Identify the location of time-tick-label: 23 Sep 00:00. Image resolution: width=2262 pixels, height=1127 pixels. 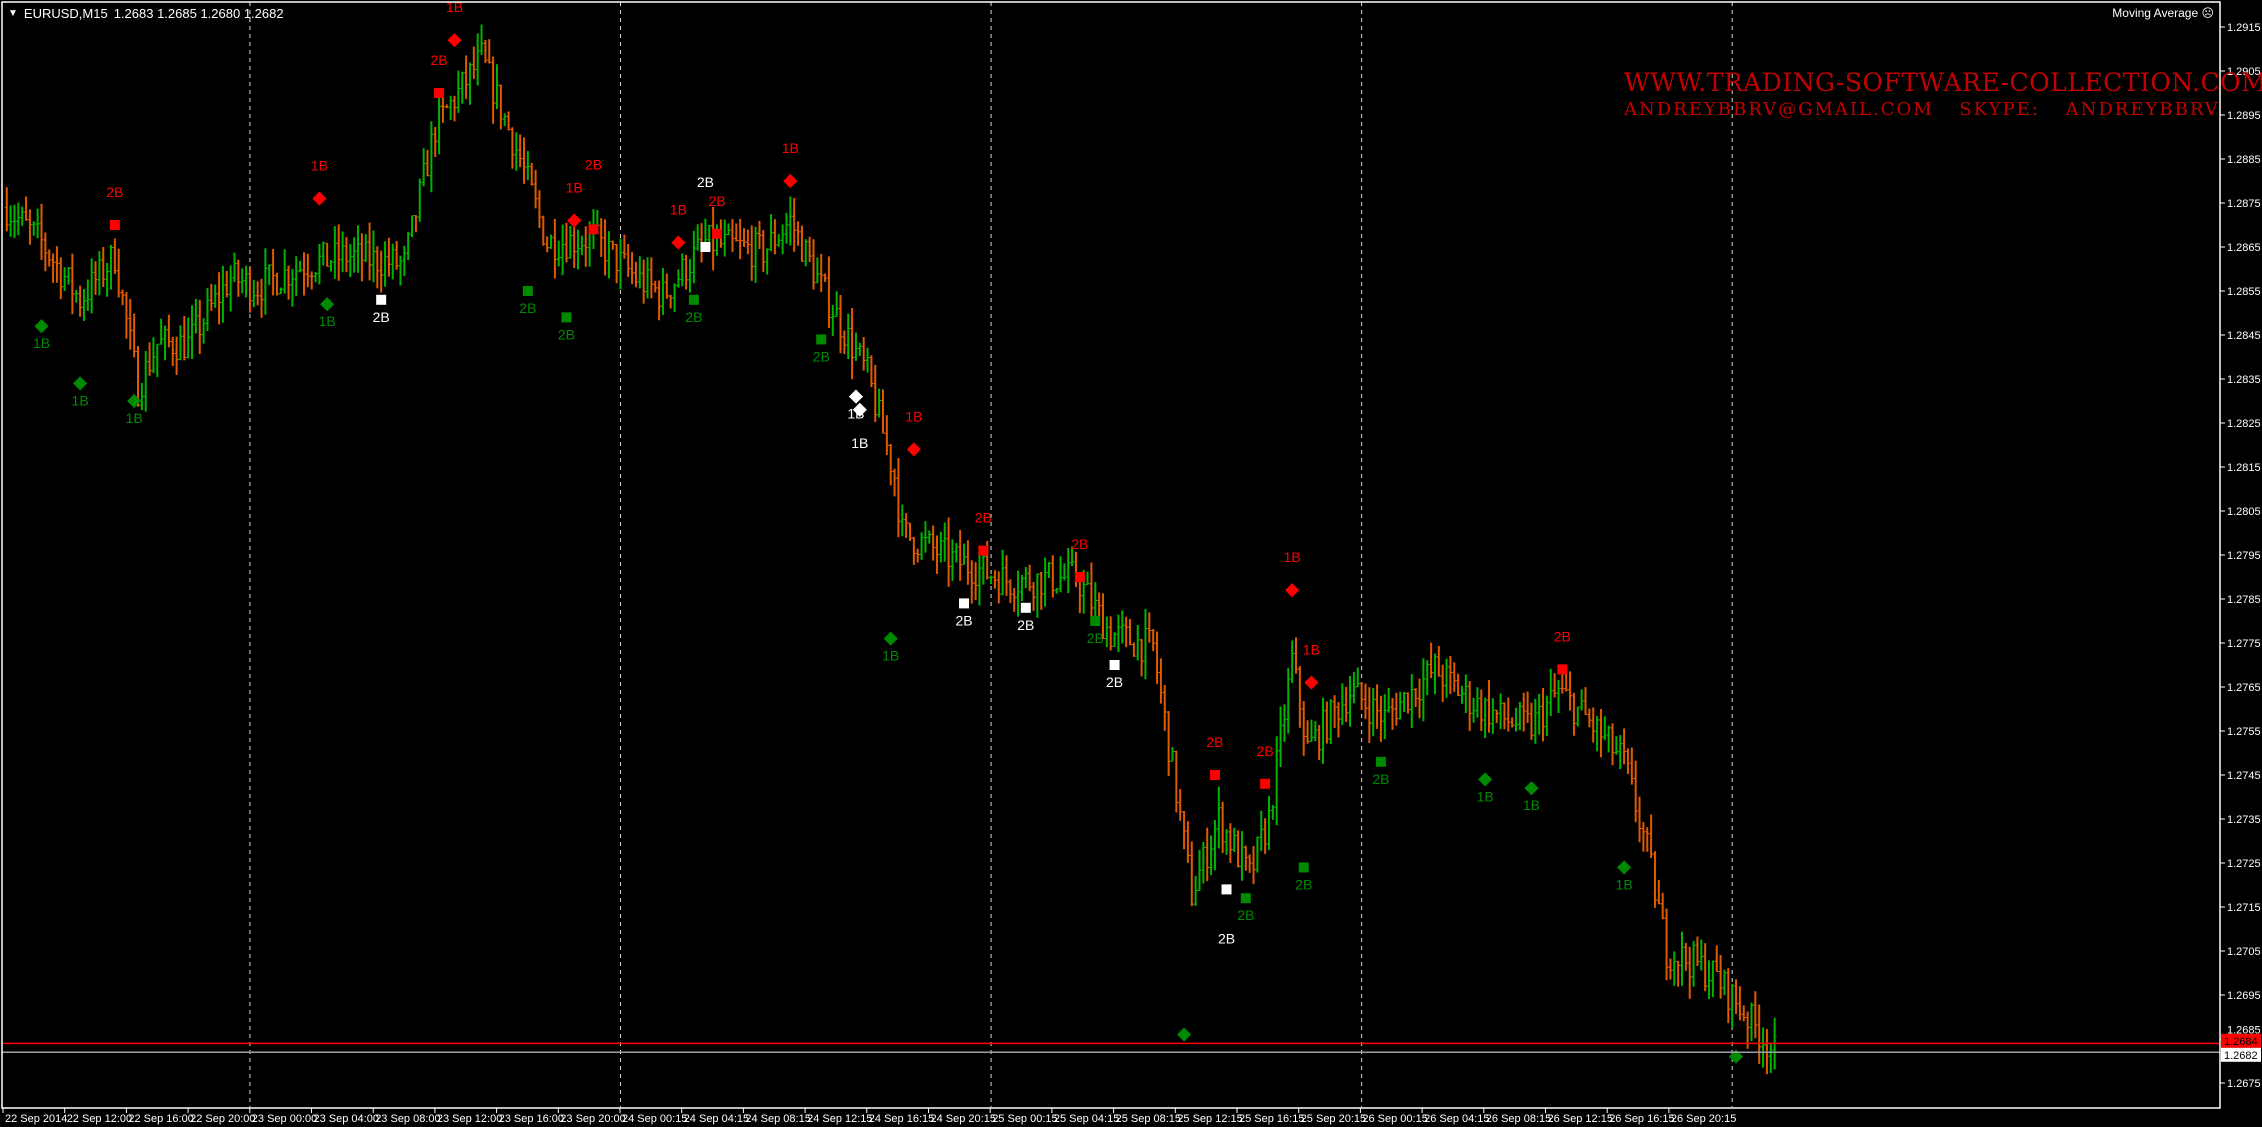
(284, 1119).